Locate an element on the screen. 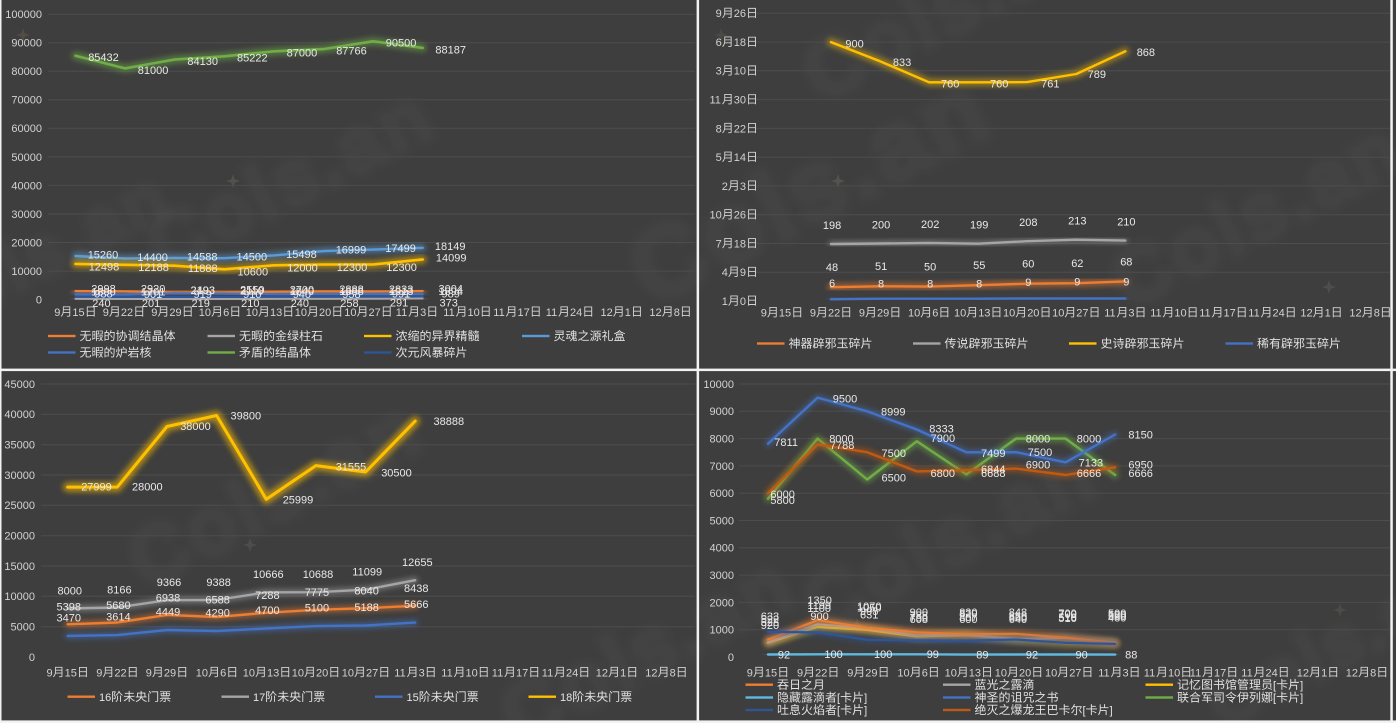 This screenshot has width=1396, height=723. svg-text: 87766 is located at coordinates (351, 52).